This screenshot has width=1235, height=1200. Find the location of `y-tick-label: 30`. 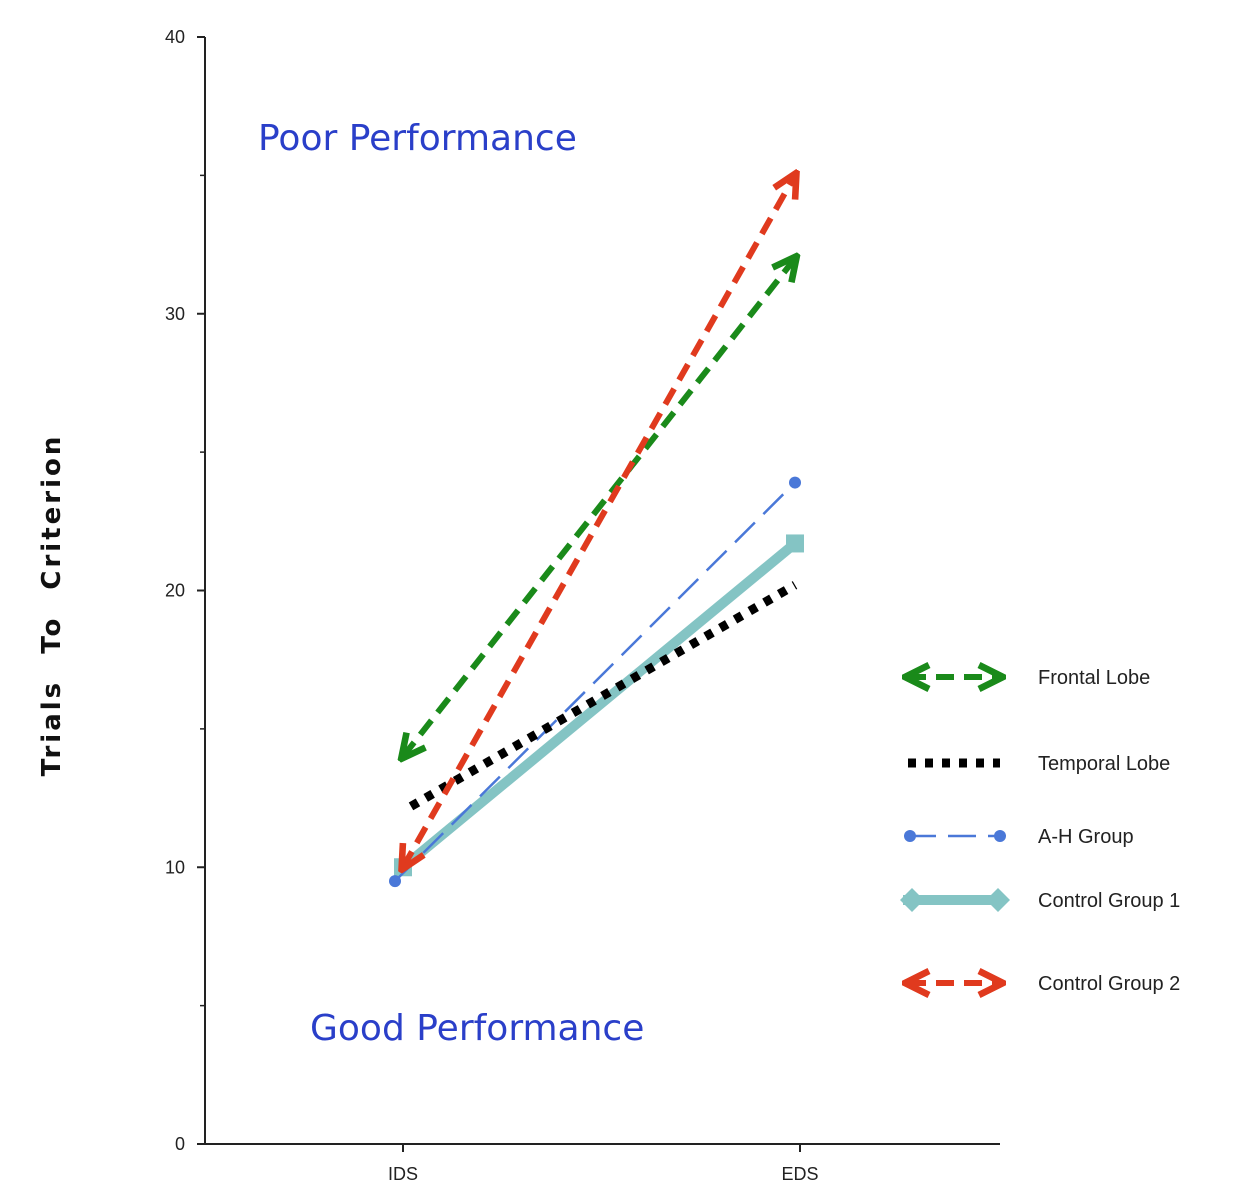

y-tick-label: 30 is located at coordinates (175, 314).